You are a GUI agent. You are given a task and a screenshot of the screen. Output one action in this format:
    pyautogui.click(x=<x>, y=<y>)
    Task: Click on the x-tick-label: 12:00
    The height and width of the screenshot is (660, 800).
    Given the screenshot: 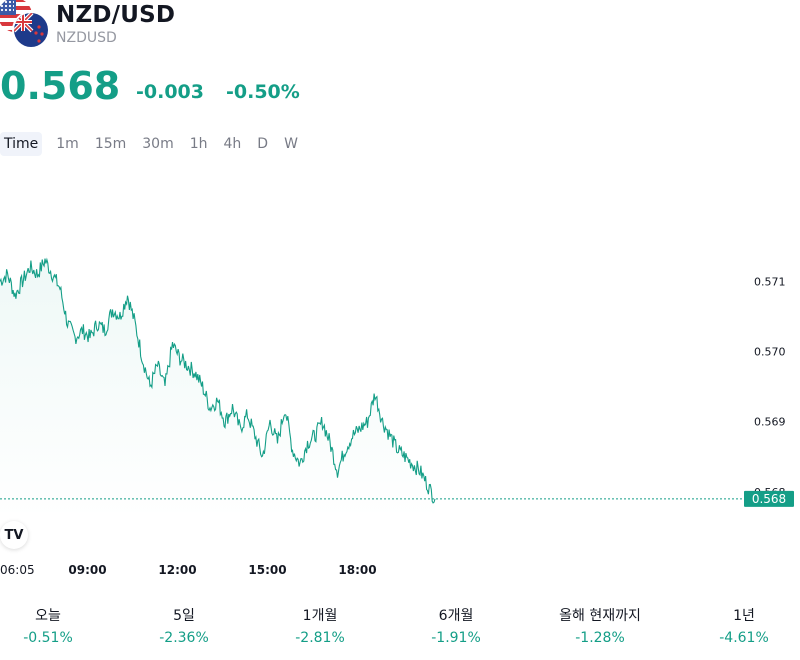 What is the action you would take?
    pyautogui.click(x=177, y=570)
    